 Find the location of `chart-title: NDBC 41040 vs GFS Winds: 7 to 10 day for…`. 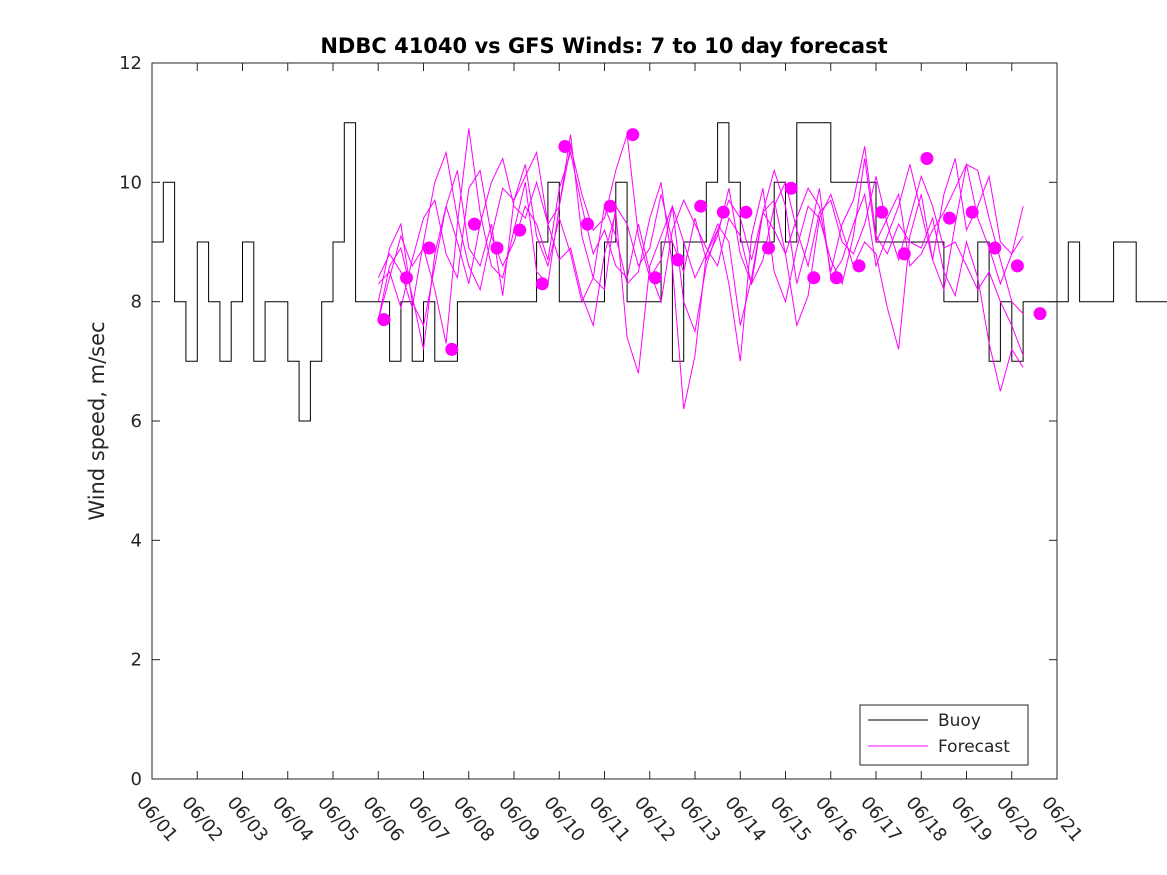

chart-title: NDBC 41040 vs GFS Winds: 7 to 10 day for… is located at coordinates (603, 46).